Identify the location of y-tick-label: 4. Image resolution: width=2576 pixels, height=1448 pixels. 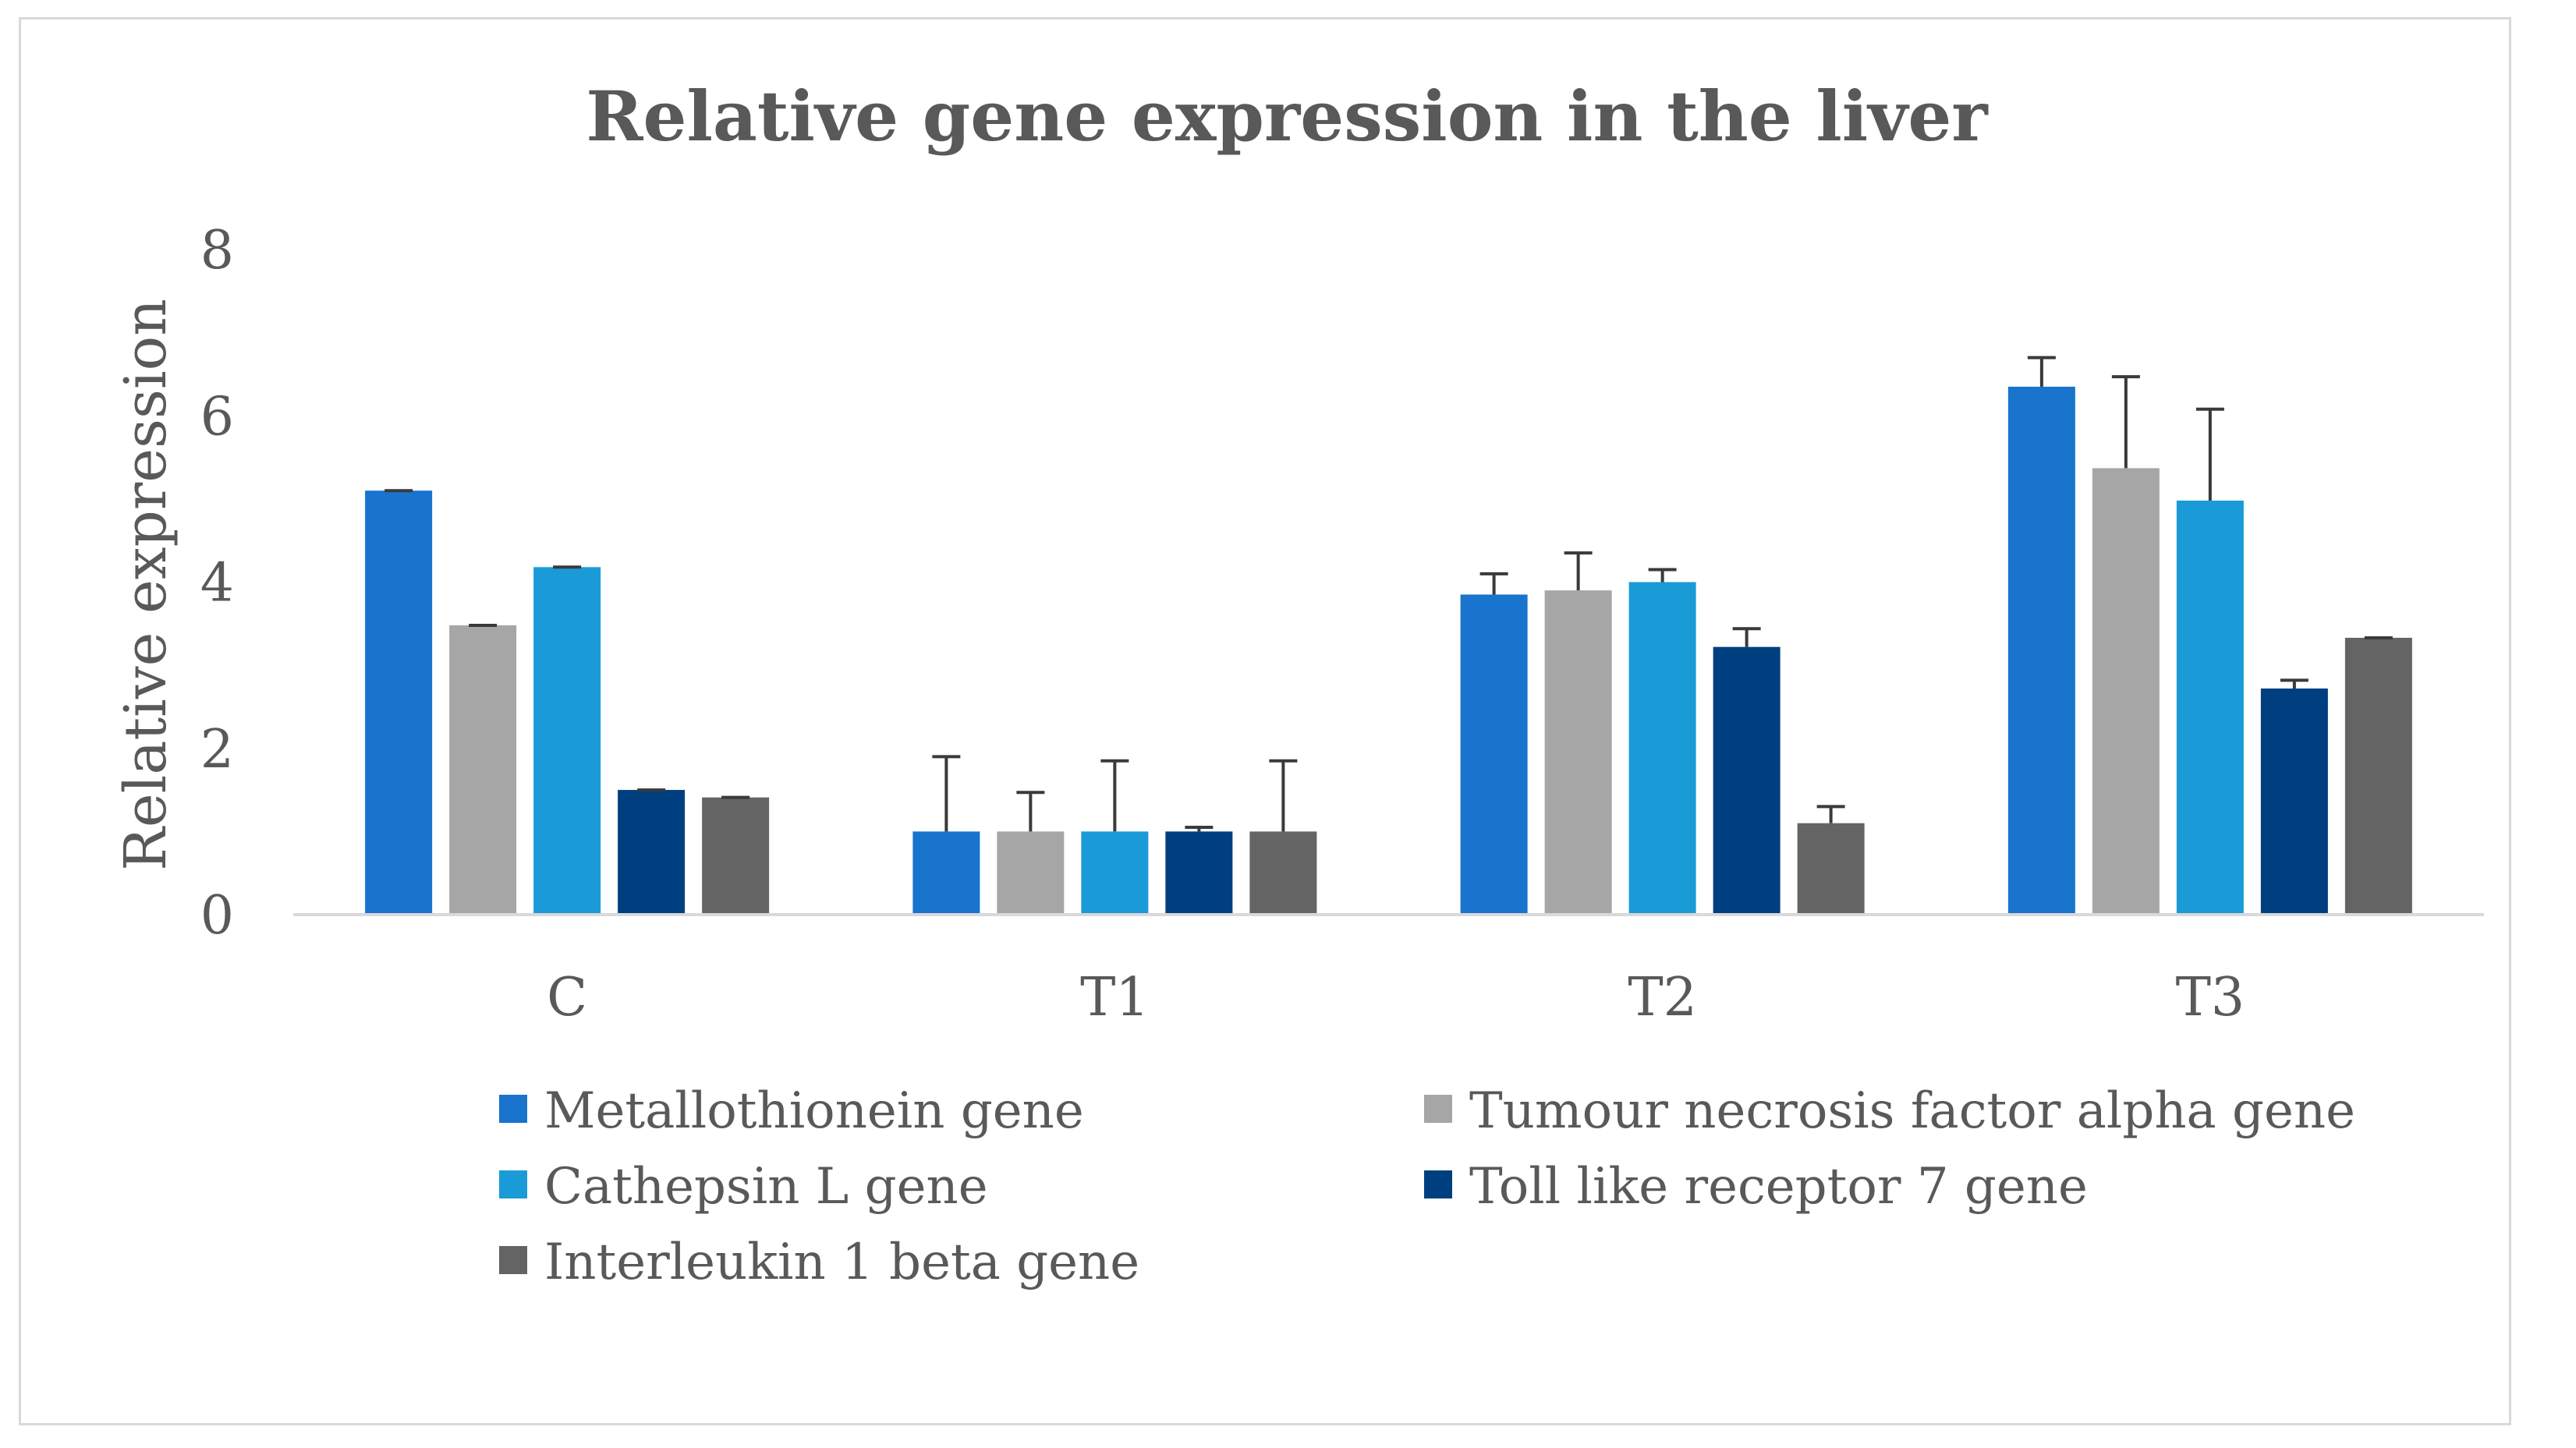
(217, 583).